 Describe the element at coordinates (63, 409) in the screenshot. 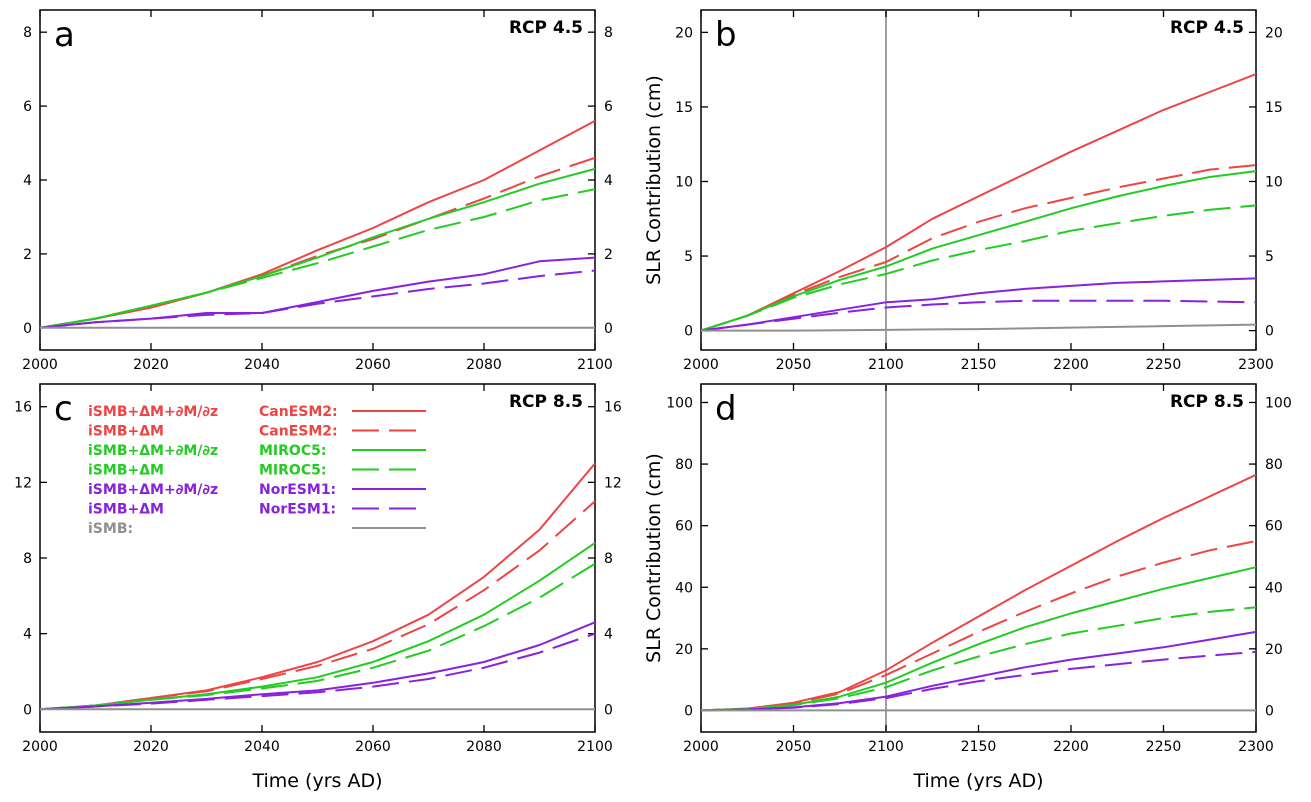

I see `panel-letter: c` at that location.